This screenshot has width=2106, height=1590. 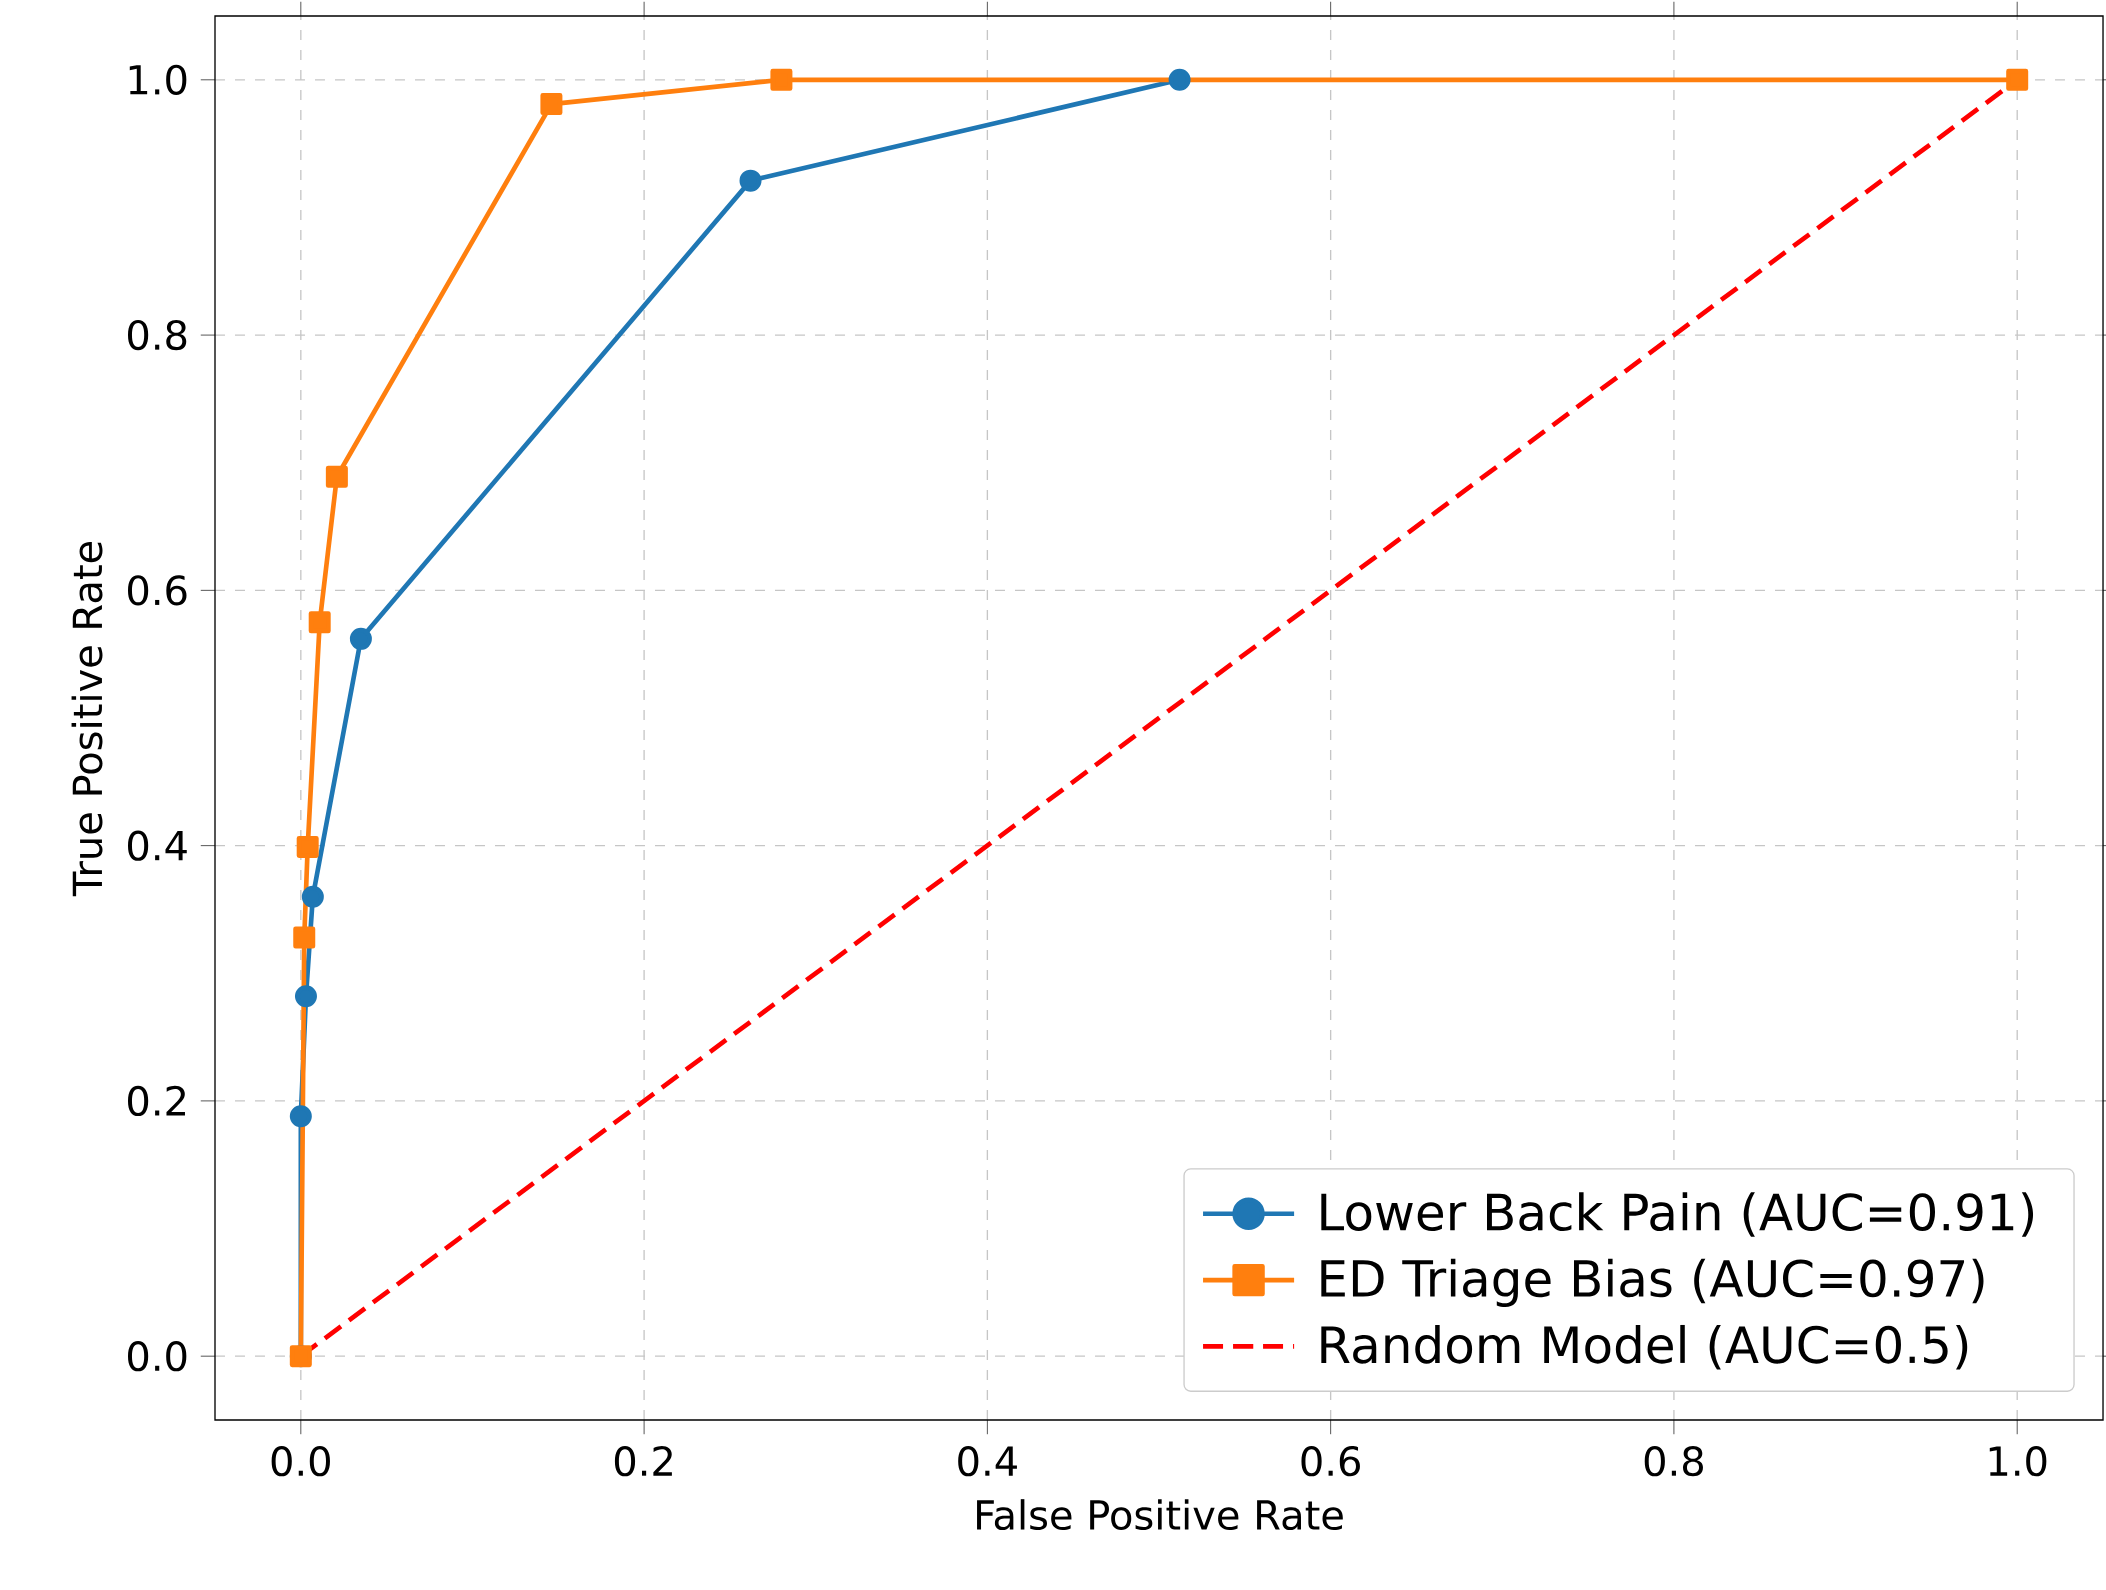 I want to click on y-axis-title: True Positive Rate, so click(x=87, y=719).